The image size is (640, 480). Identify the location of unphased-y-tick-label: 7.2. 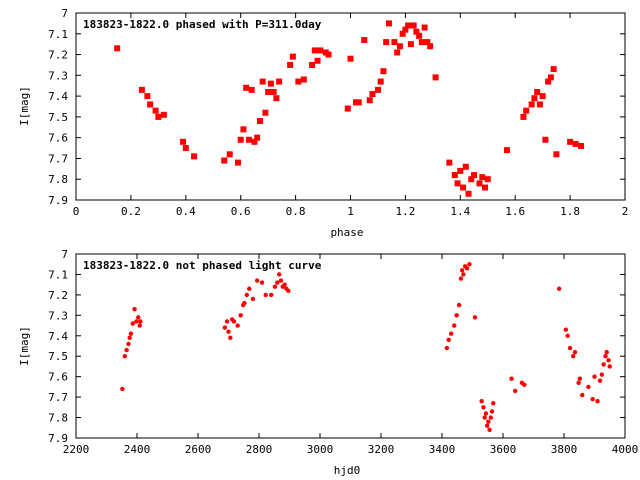
(58, 295).